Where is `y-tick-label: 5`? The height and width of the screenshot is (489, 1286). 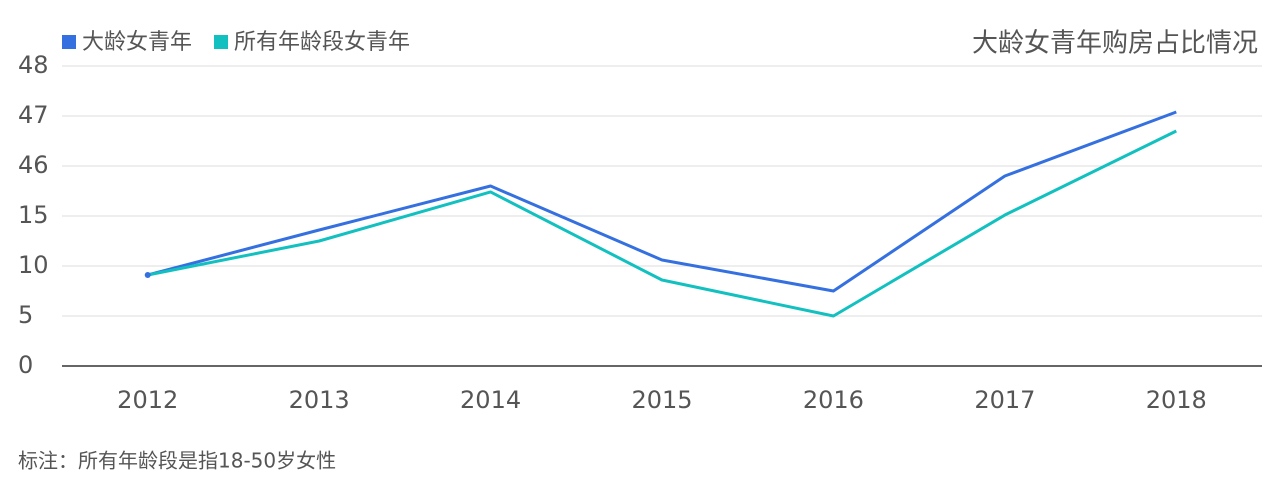
y-tick-label: 5 is located at coordinates (25, 315).